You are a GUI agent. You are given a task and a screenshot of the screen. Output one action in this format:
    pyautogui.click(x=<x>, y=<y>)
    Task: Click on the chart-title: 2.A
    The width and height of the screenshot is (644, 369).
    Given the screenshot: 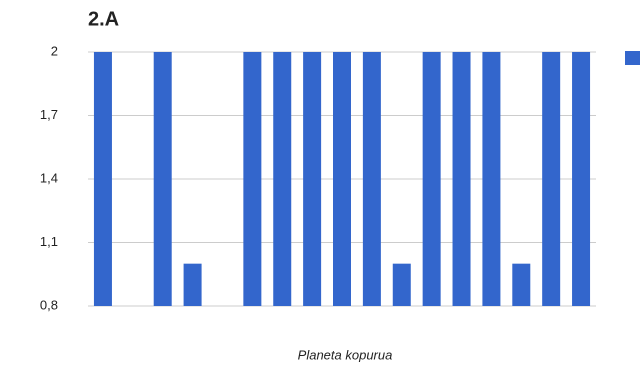 What is the action you would take?
    pyautogui.click(x=103, y=19)
    